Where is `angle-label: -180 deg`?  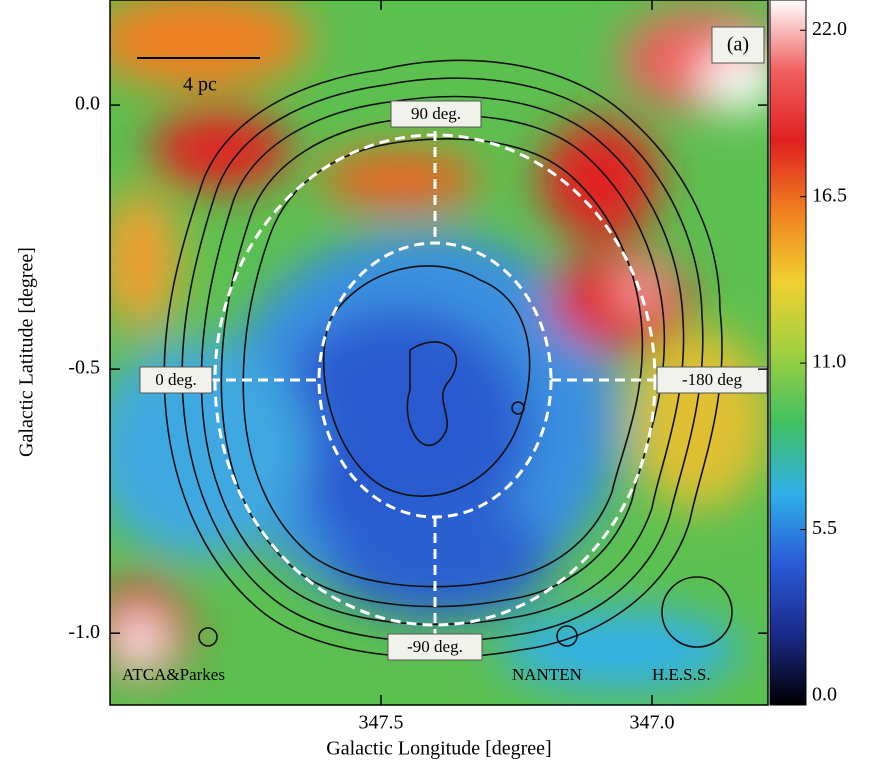 angle-label: -180 deg is located at coordinates (712, 379).